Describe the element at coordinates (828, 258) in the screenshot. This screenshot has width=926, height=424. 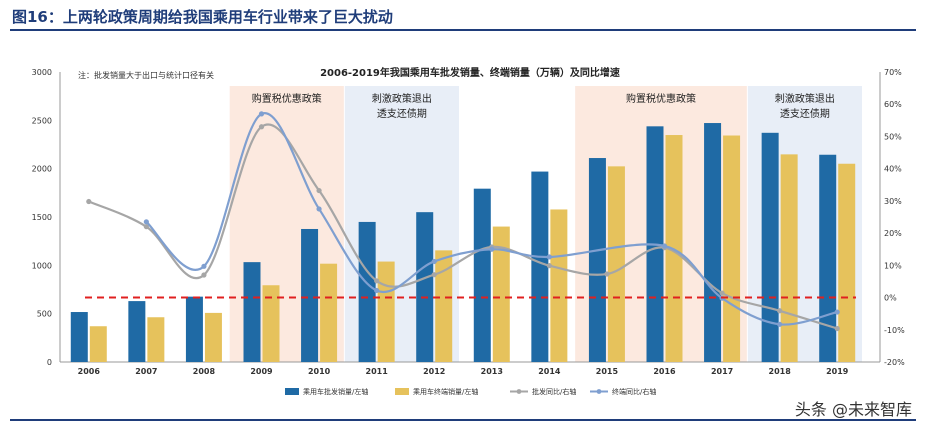
I see `bar-wholesale-2019` at that location.